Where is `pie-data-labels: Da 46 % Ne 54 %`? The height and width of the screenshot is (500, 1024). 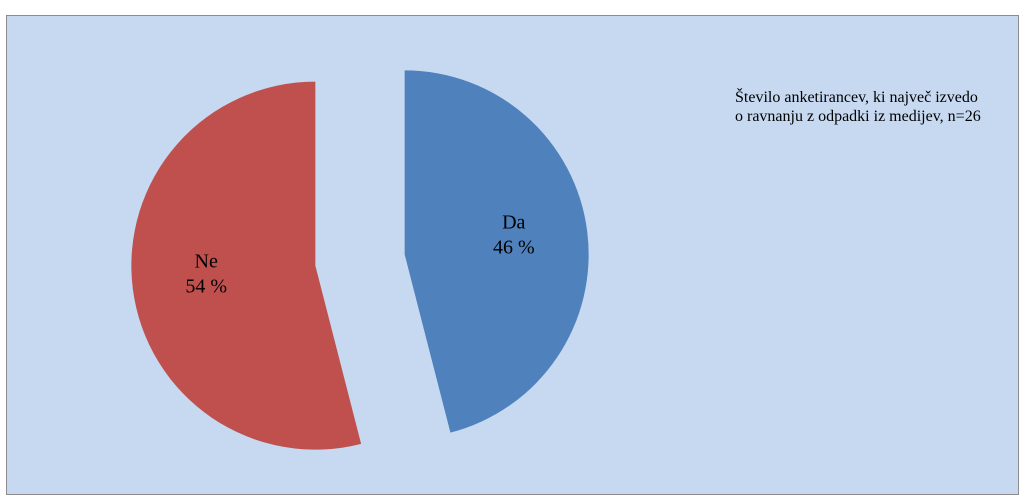 pie-data-labels: Da 46 % Ne 54 % is located at coordinates (359, 255).